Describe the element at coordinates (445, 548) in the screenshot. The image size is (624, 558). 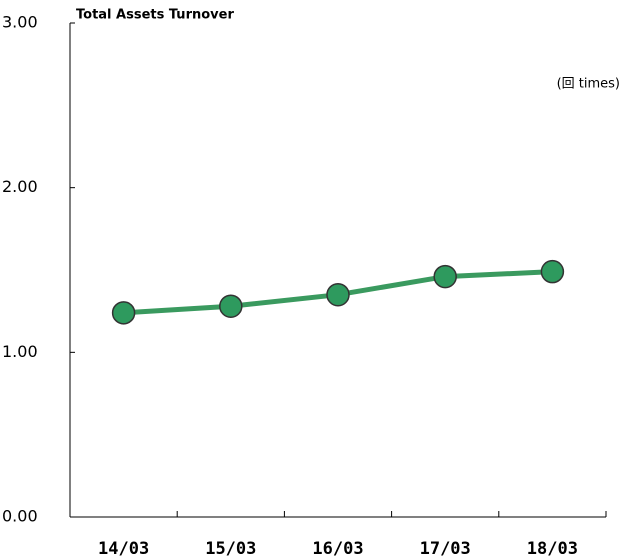
I see `x-tick-label: 17/03` at that location.